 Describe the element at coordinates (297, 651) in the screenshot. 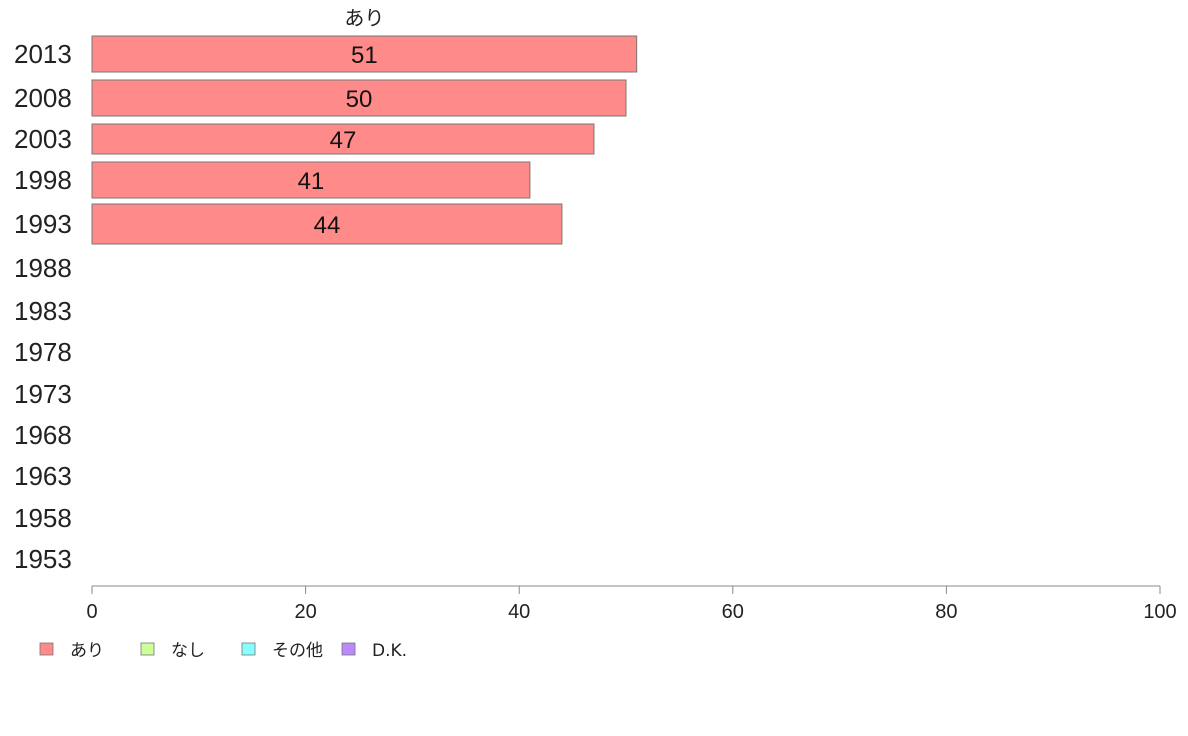

I see `legend-label-2: その他` at that location.